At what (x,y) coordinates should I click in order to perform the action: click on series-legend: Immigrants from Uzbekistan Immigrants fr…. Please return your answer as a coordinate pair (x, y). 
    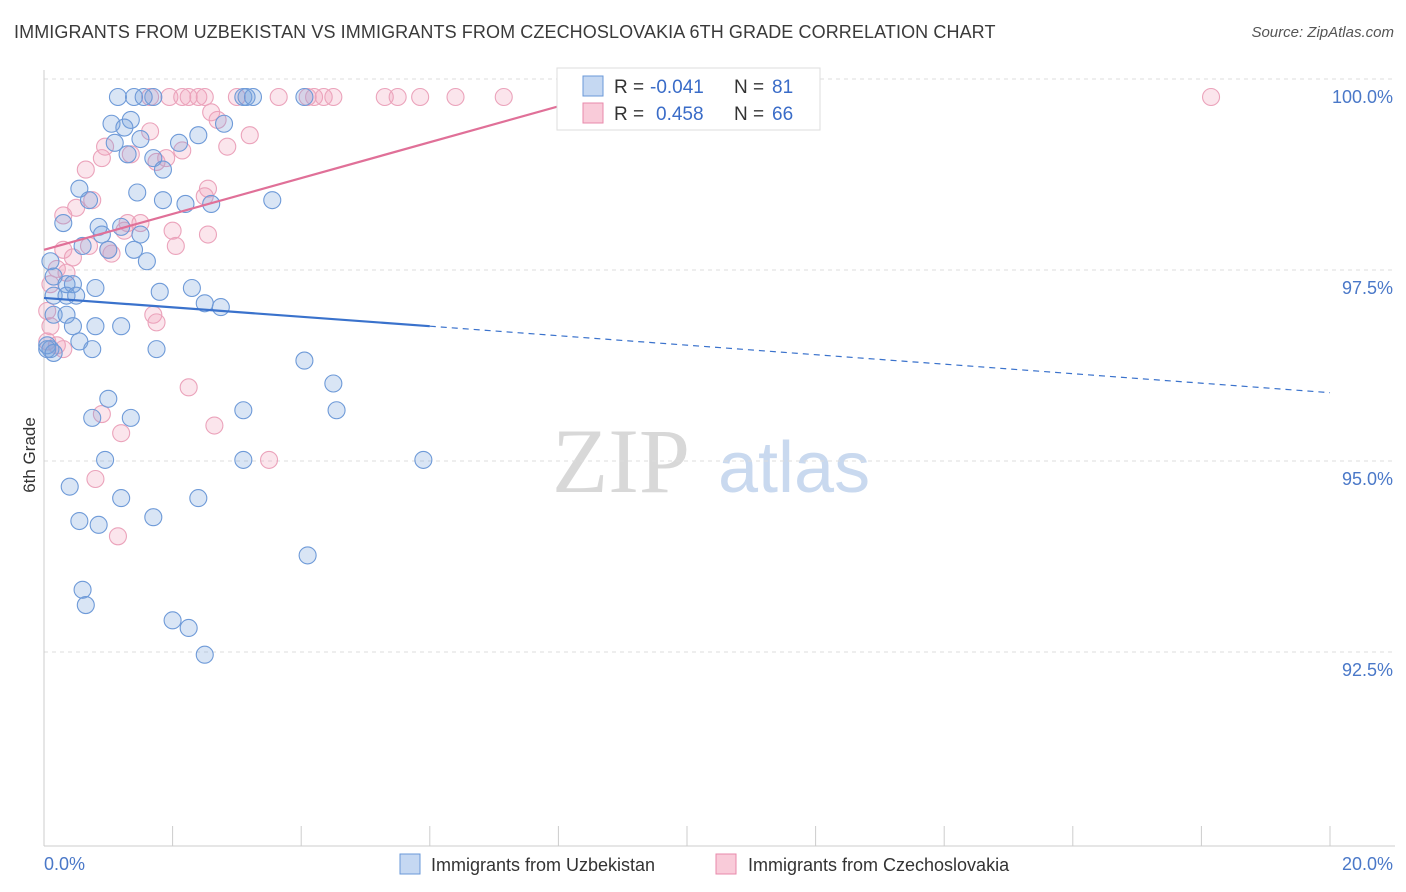
    Looking at the image, I should click on (704, 864).